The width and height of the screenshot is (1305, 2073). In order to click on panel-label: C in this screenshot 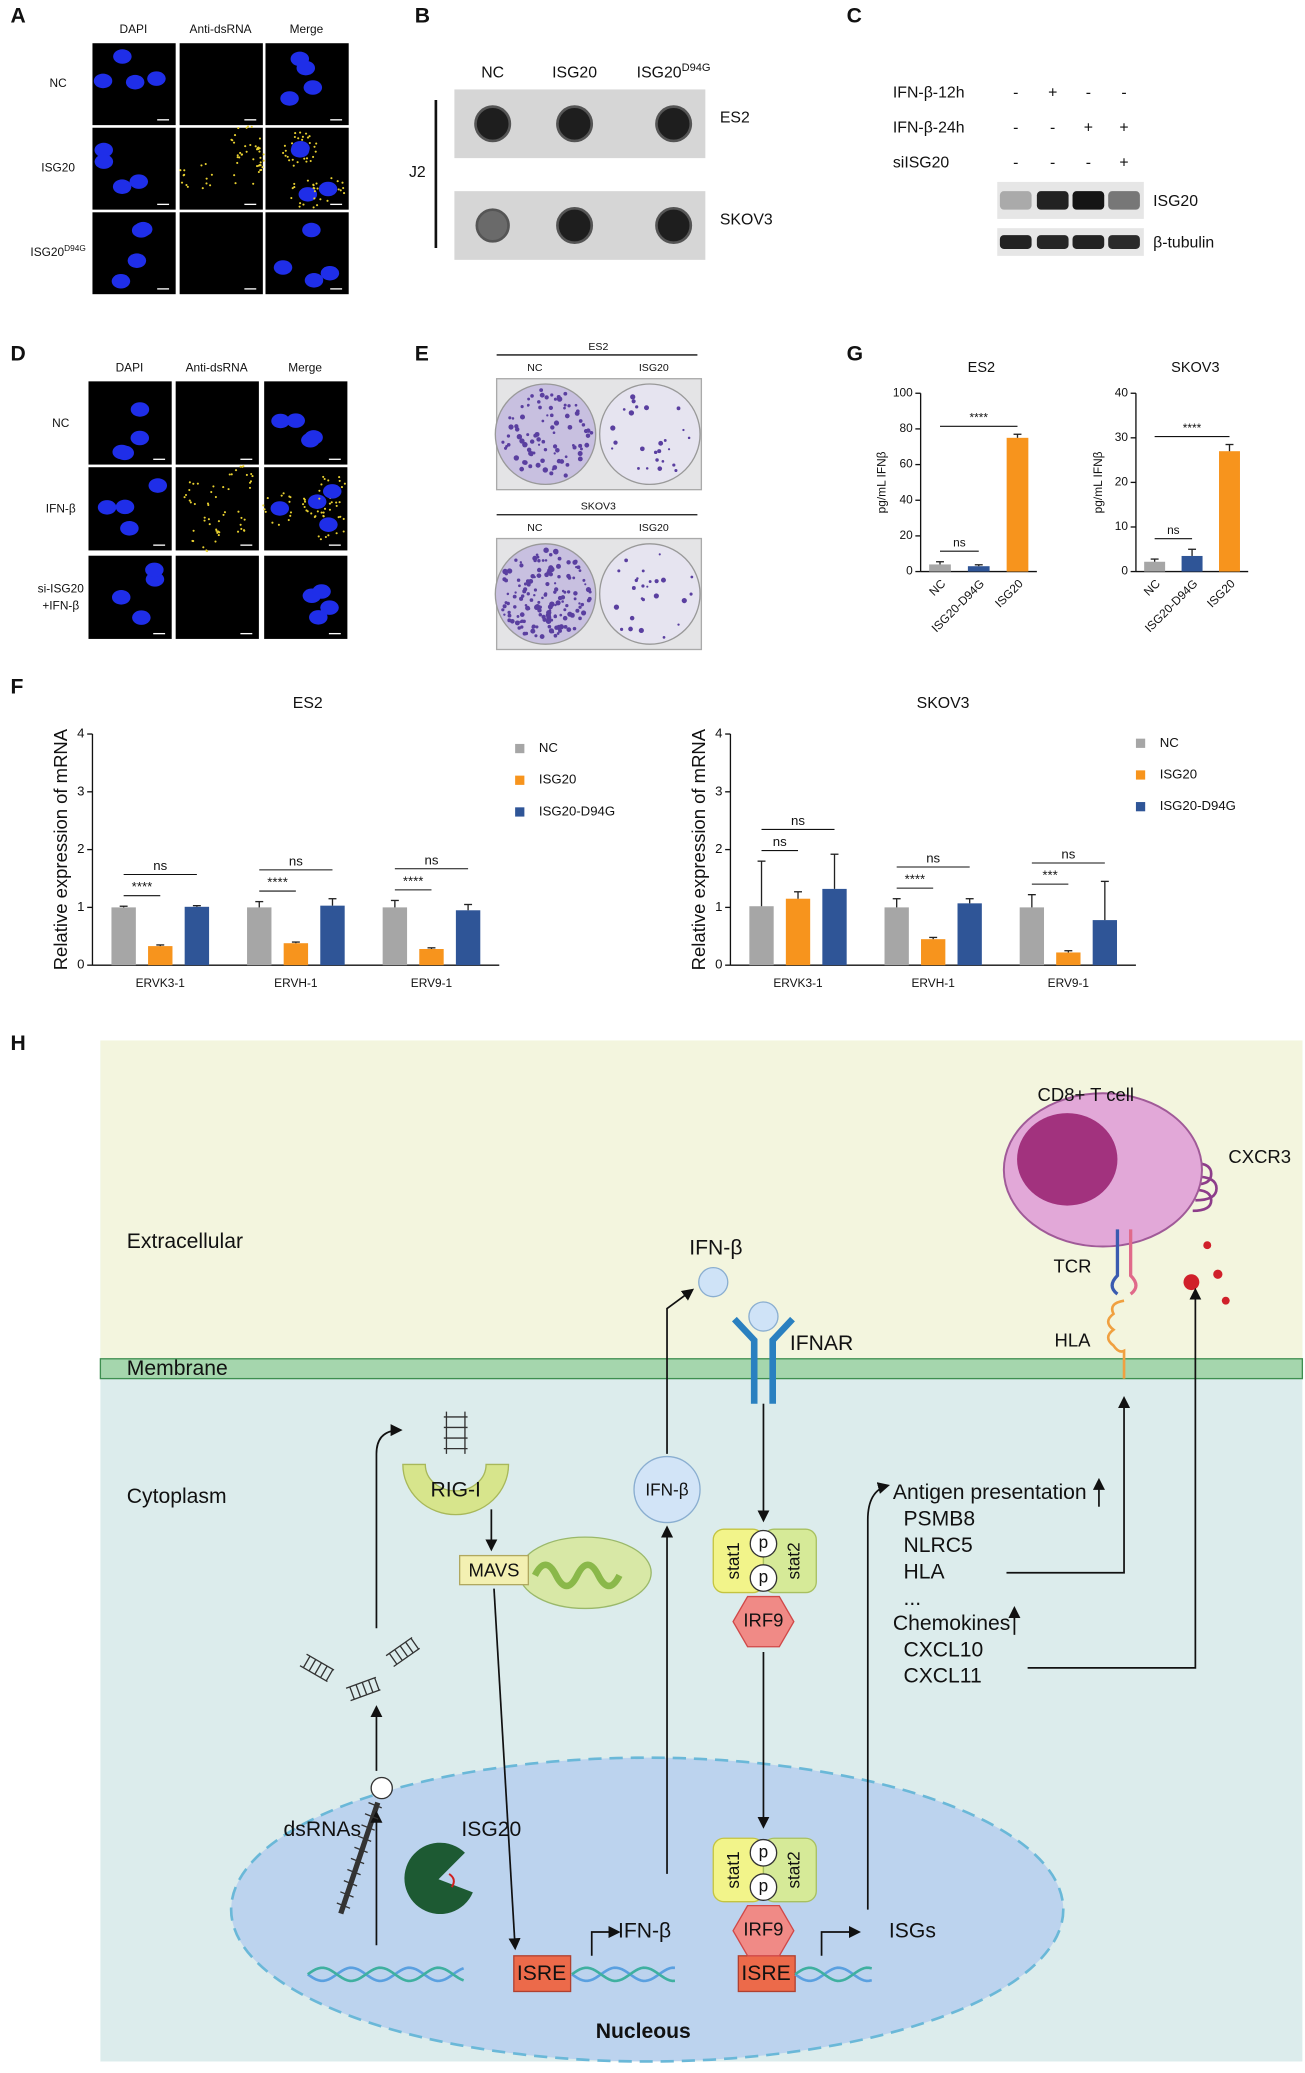, I will do `click(854, 15)`.